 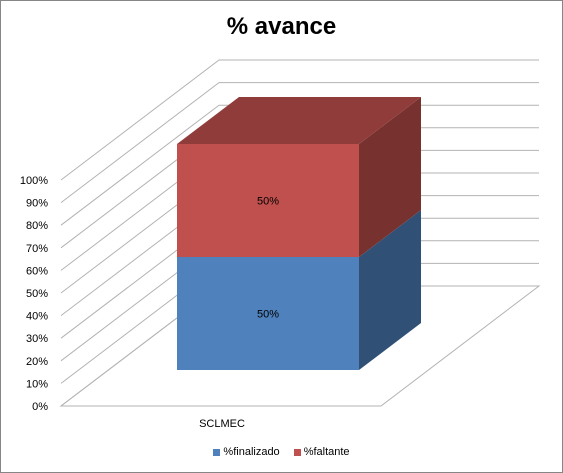 I want to click on y-tick-label: 10%, so click(x=37, y=384).